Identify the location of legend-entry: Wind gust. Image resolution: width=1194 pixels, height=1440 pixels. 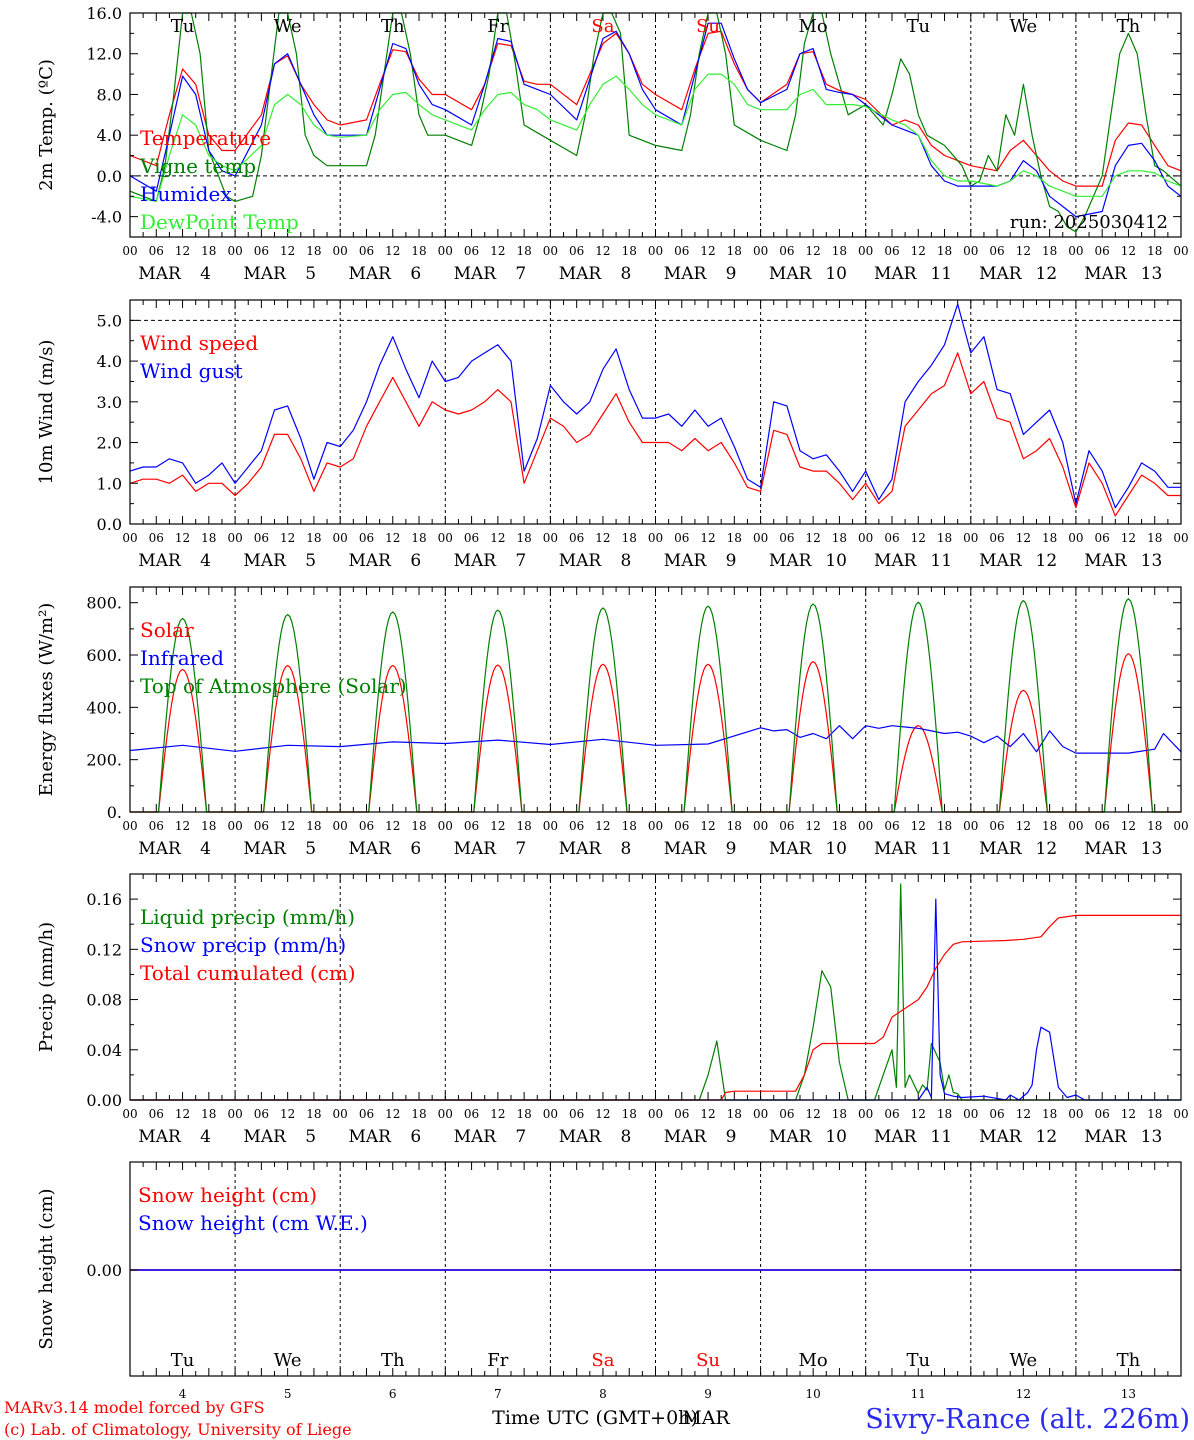
(191, 371).